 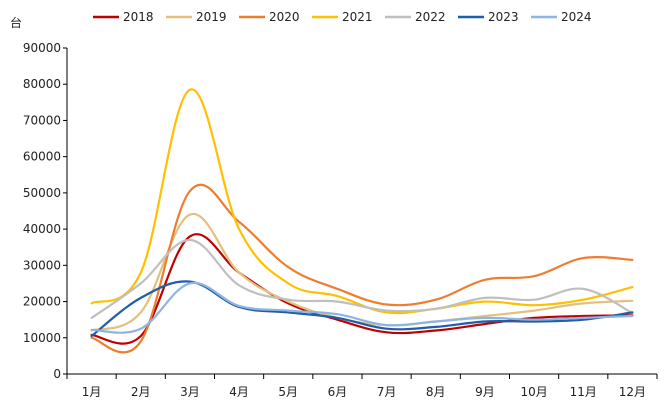 What do you see at coordinates (387, 392) in the screenshot?
I see `x-tick-label: 7月` at bounding box center [387, 392].